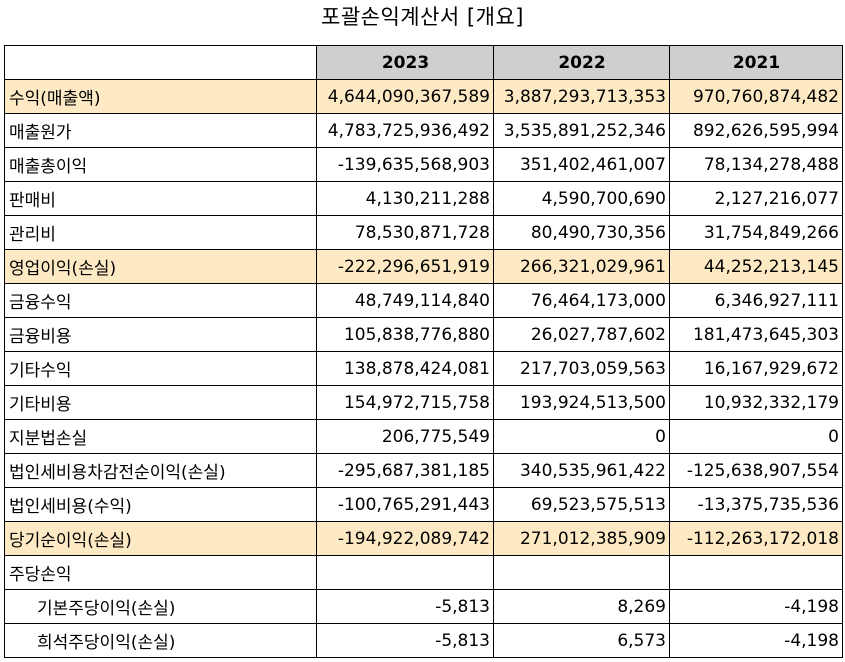 The width and height of the screenshot is (845, 662). Describe the element at coordinates (160, 232) in the screenshot. I see `row-label: 관리비` at that location.